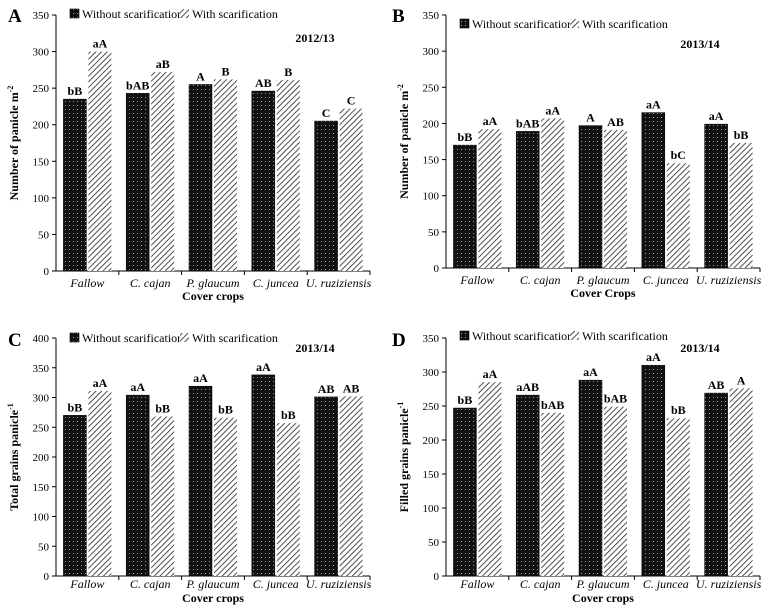 This screenshot has height=608, width=768. I want to click on y-axis-title: Filled grains panicle-1, so click(403, 457).